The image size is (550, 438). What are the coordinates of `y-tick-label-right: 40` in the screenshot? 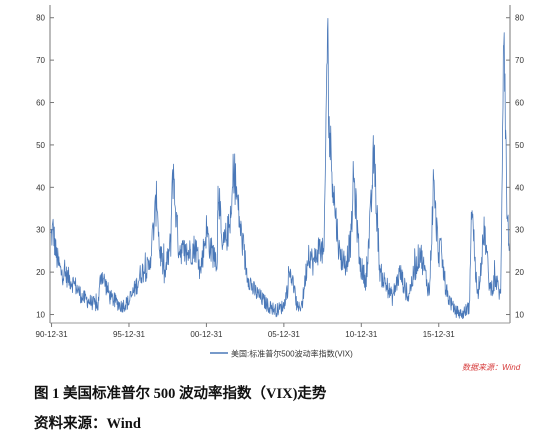 It's located at (519, 187).